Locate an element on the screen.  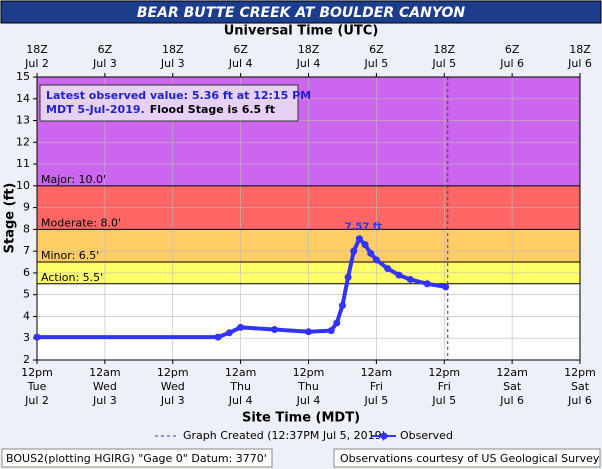
footer-left-box is located at coordinates (137, 458).